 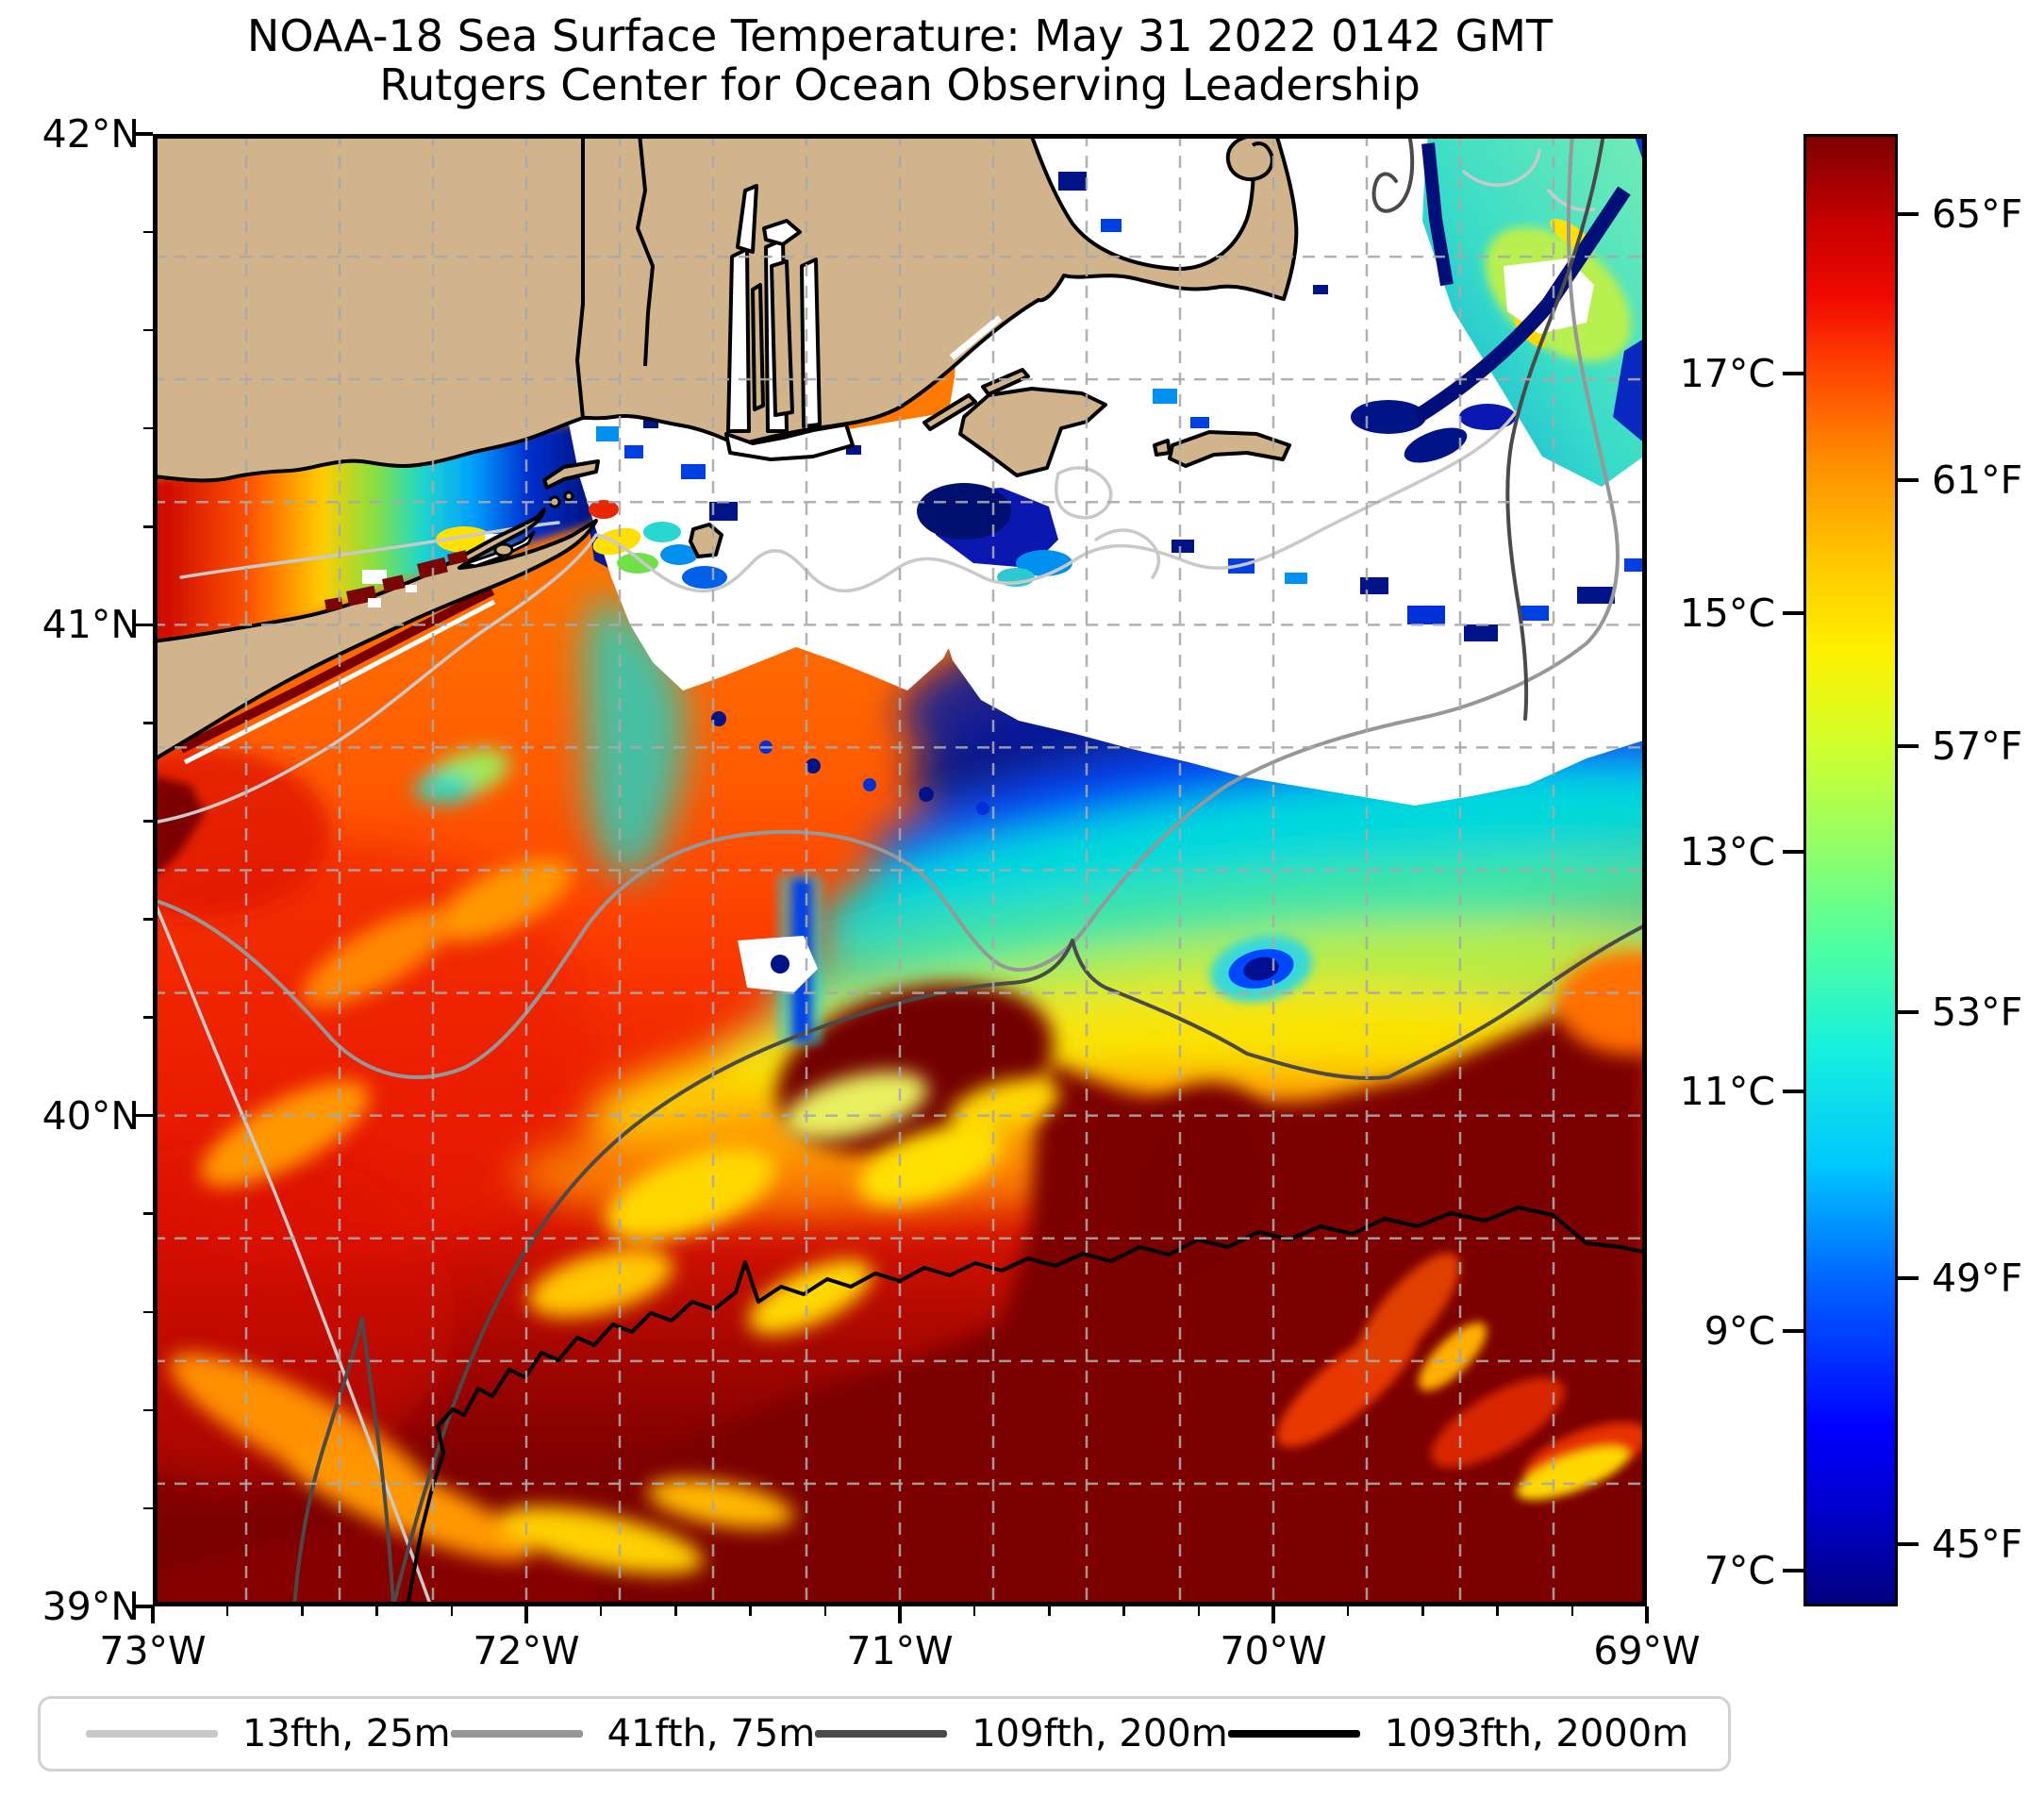 What do you see at coordinates (91, 134) in the screenshot?
I see `lat-tick-label: 42°N` at bounding box center [91, 134].